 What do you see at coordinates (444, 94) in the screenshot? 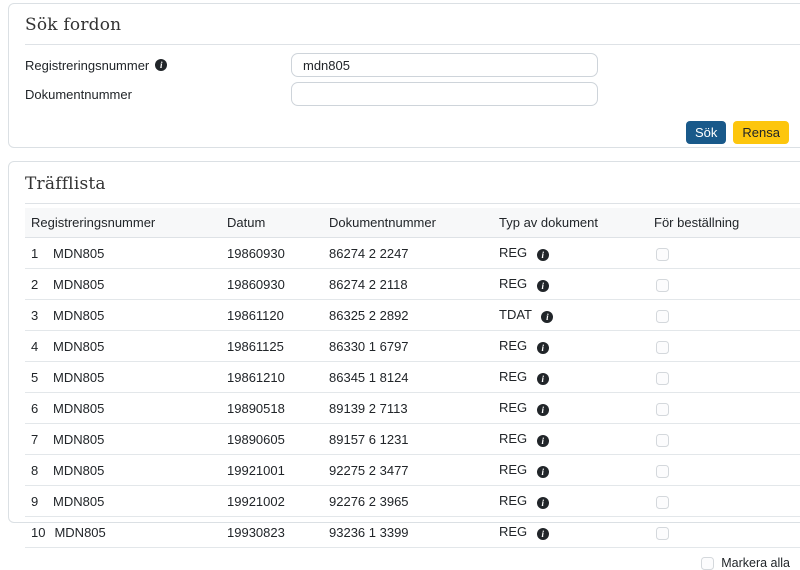
I see `document-number-input` at bounding box center [444, 94].